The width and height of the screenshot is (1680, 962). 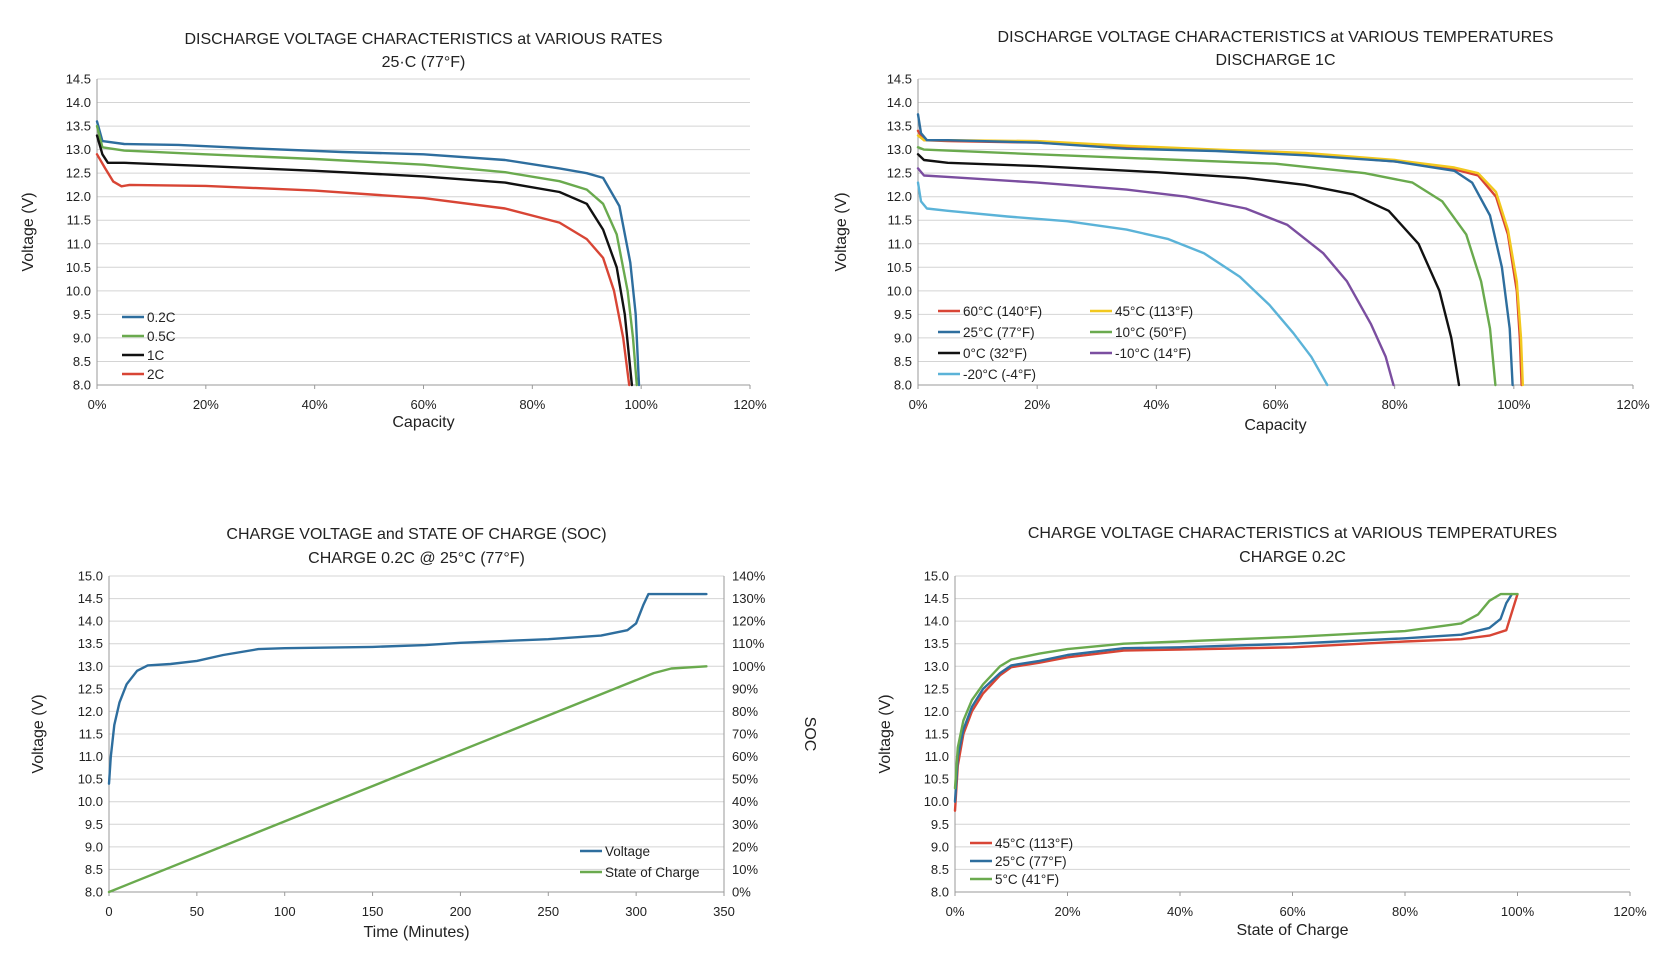 I want to click on chart-subtitle: CHARGE 0.2C @ 25°C (77°F), so click(x=416, y=558).